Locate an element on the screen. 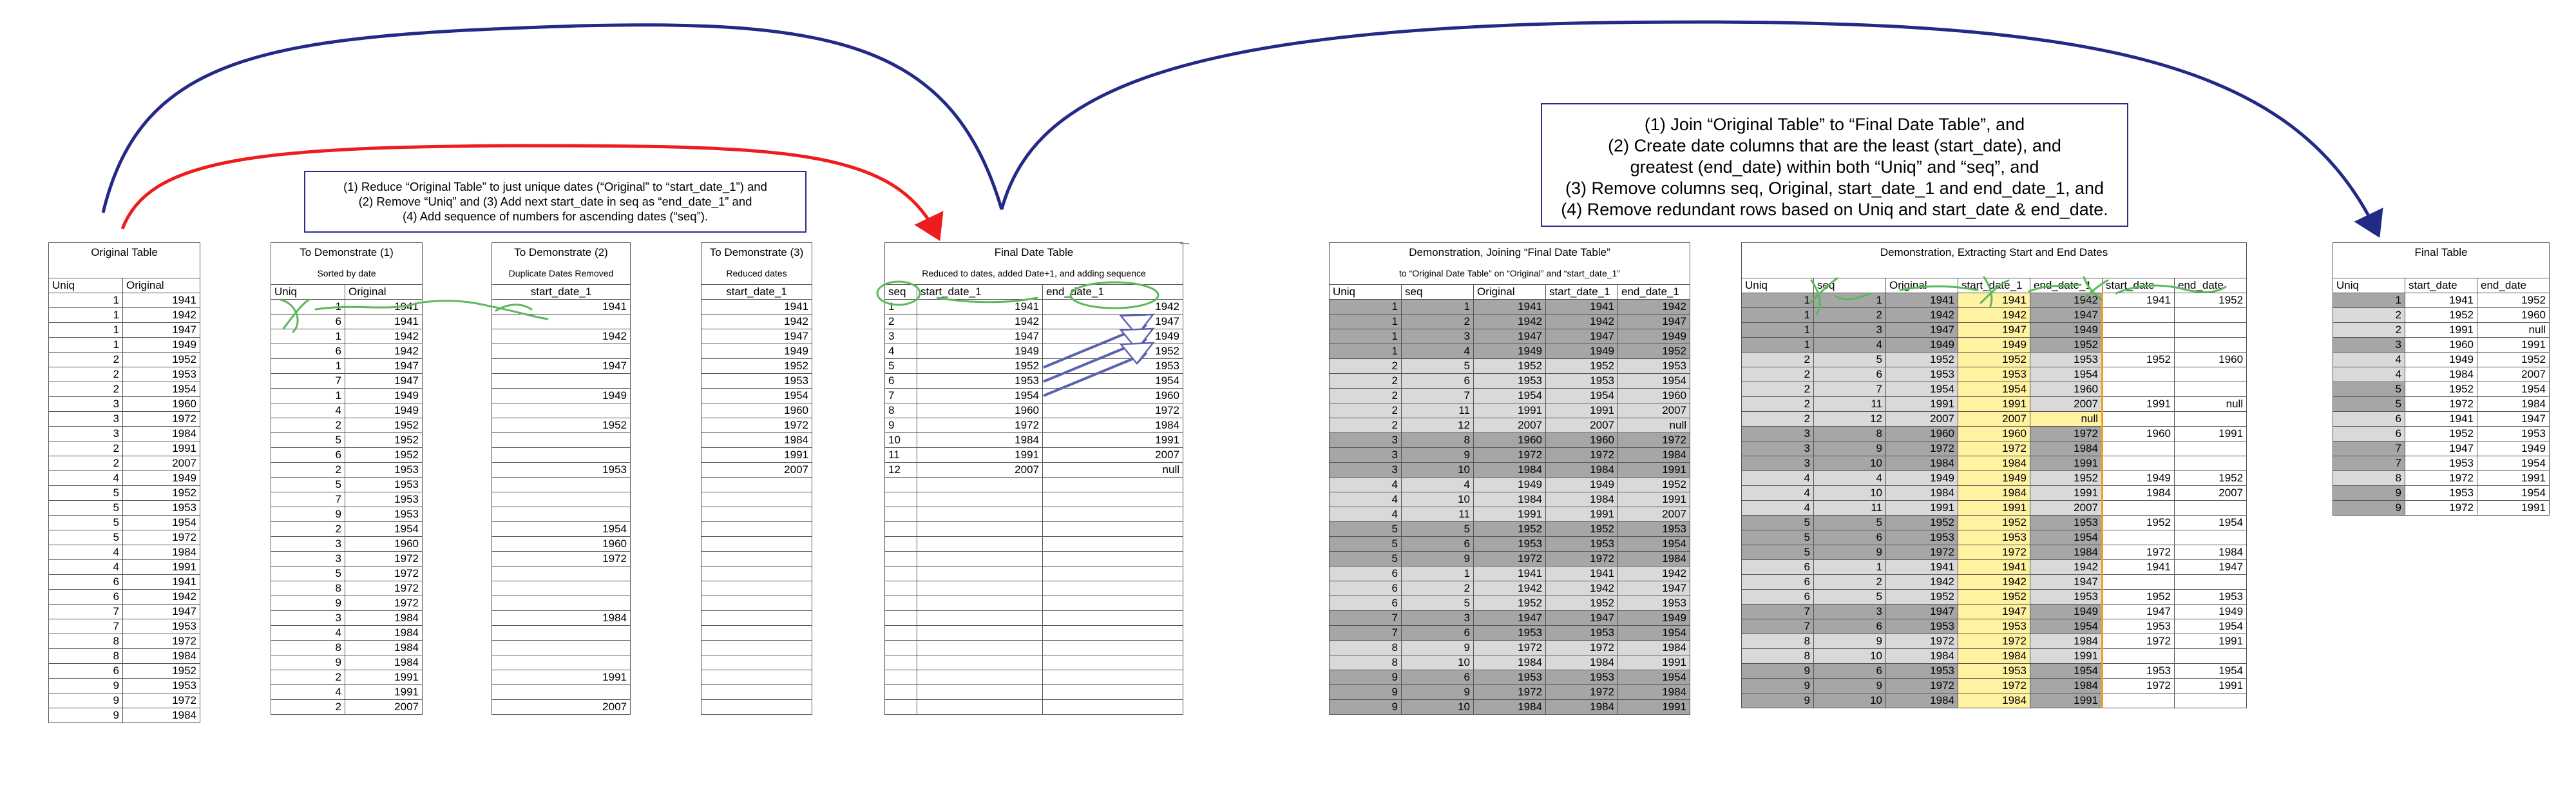  table-row: 1952 is located at coordinates (756, 366).